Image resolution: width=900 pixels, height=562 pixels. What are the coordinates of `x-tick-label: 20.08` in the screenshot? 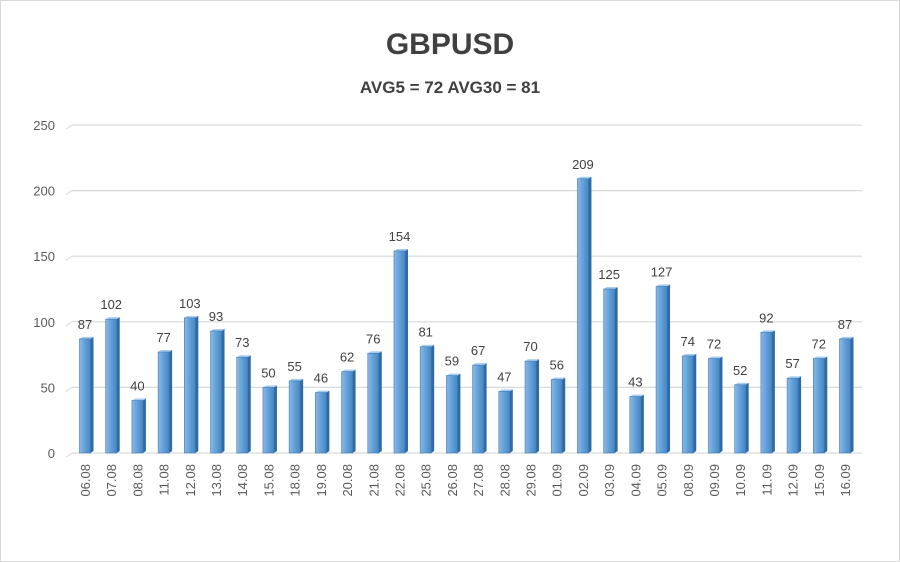 It's located at (347, 480).